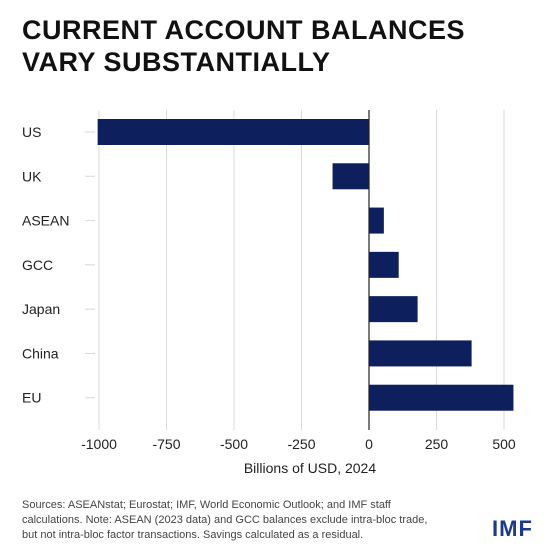  I want to click on title-line-1: CURRENT ACCOUNT BALANCES, so click(243, 30).